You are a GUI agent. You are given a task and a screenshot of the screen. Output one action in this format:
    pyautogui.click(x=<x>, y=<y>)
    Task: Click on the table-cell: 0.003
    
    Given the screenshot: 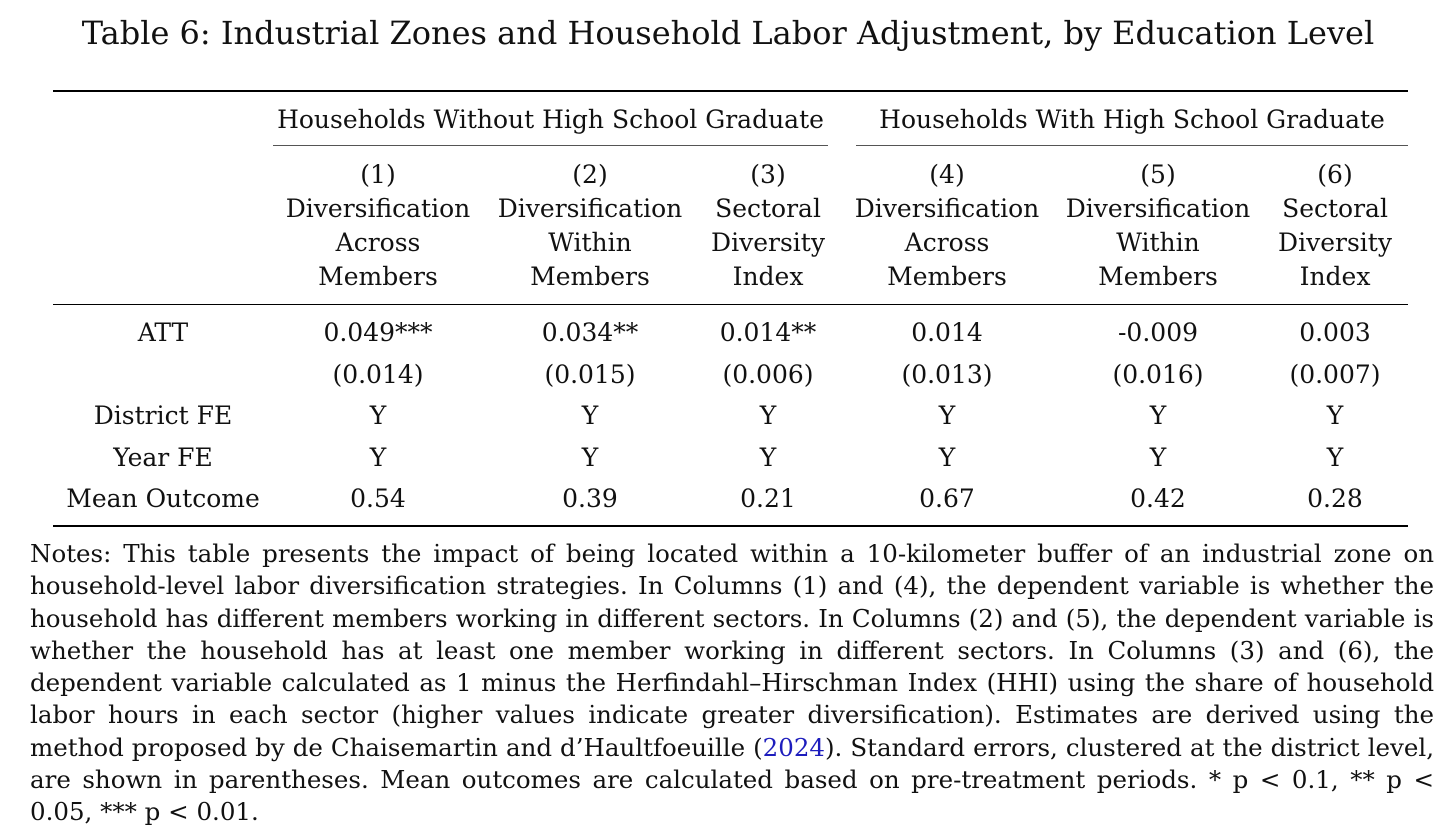 What is the action you would take?
    pyautogui.click(x=1335, y=332)
    